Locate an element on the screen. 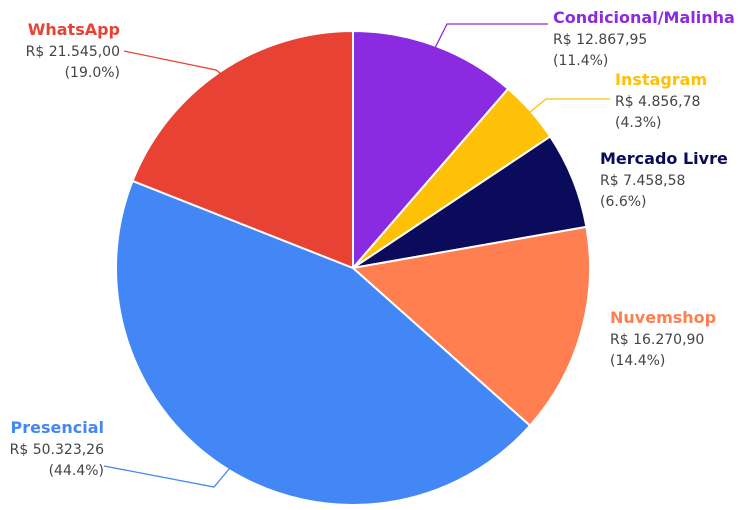 This screenshot has height=510, width=749. slice-label-value: R$ 50.323,26 is located at coordinates (57, 450).